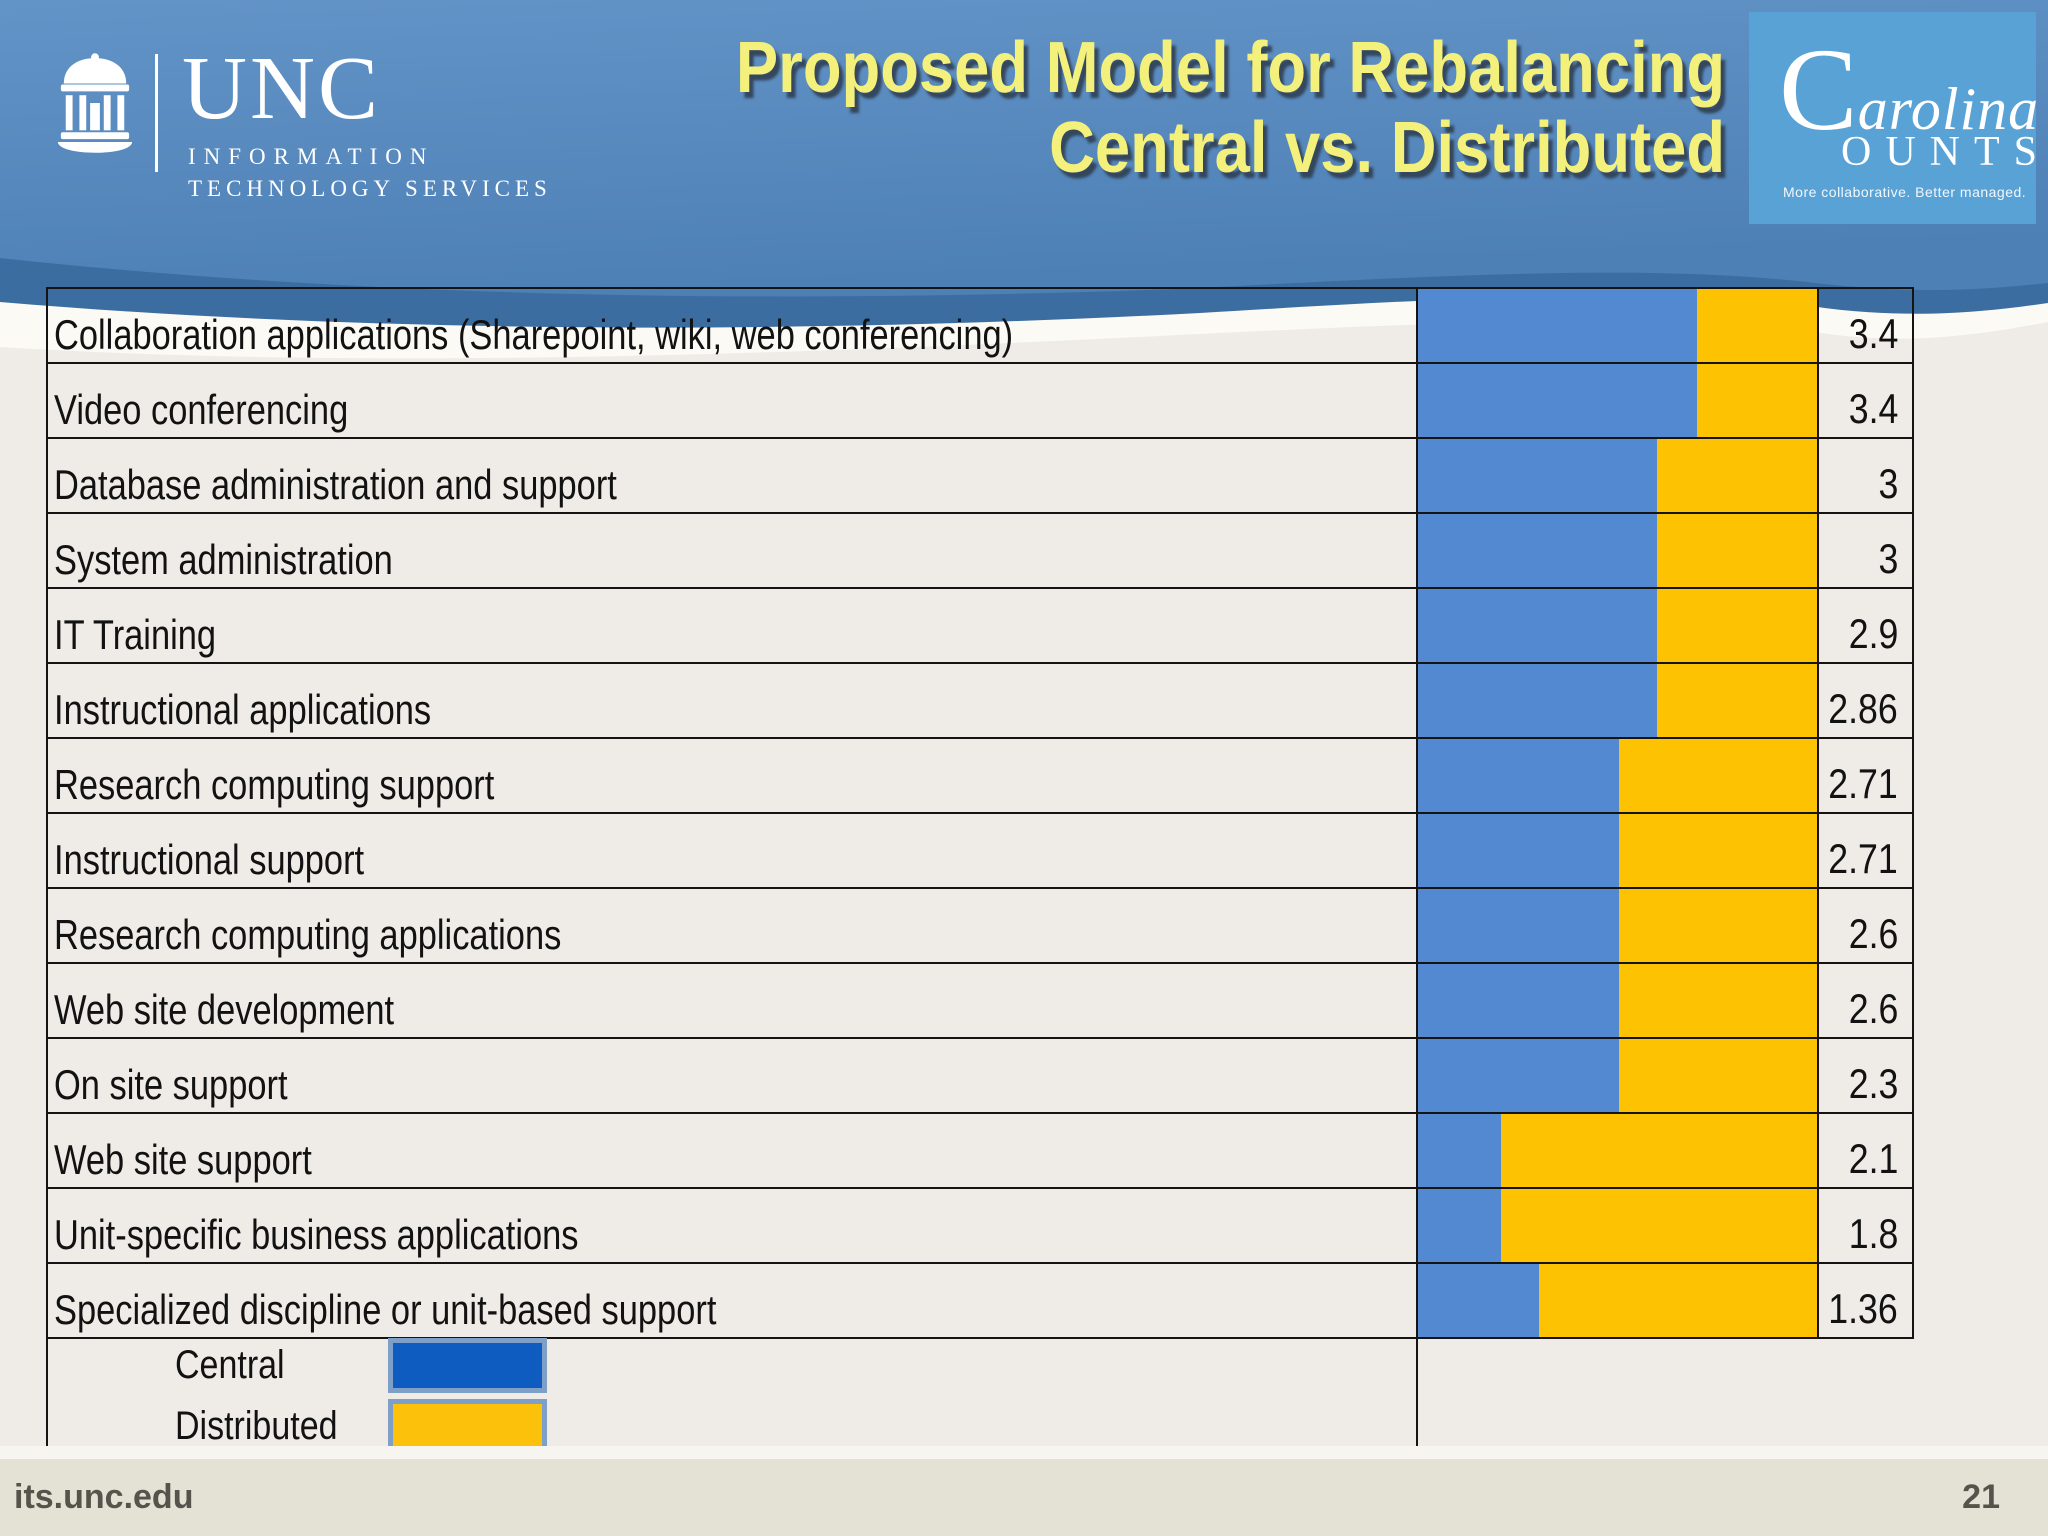 The width and height of the screenshot is (2048, 1536). Describe the element at coordinates (171, 1084) in the screenshot. I see `row-label: On site support` at that location.